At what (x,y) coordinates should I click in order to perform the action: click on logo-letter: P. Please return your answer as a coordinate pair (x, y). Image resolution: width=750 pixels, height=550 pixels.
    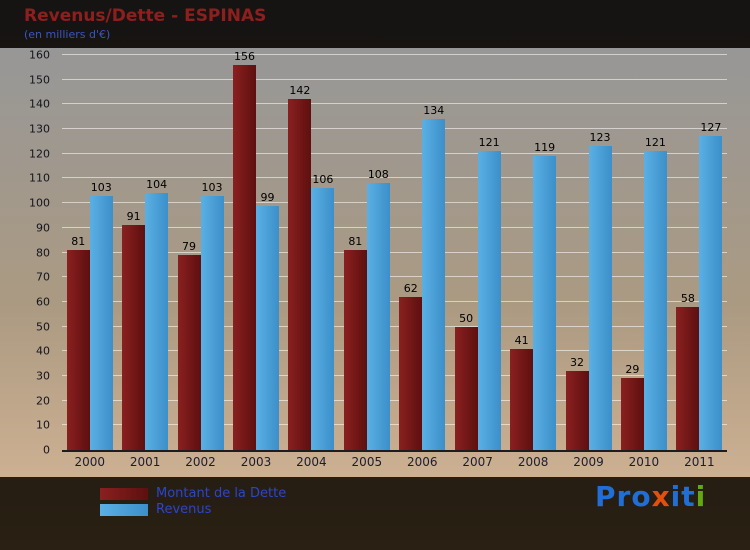
    Looking at the image, I should click on (606, 496).